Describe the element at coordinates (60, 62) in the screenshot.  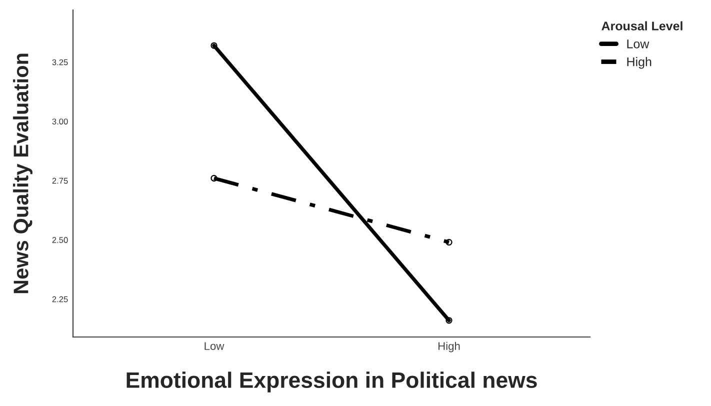
I see `y-tick-label: 3.25` at that location.